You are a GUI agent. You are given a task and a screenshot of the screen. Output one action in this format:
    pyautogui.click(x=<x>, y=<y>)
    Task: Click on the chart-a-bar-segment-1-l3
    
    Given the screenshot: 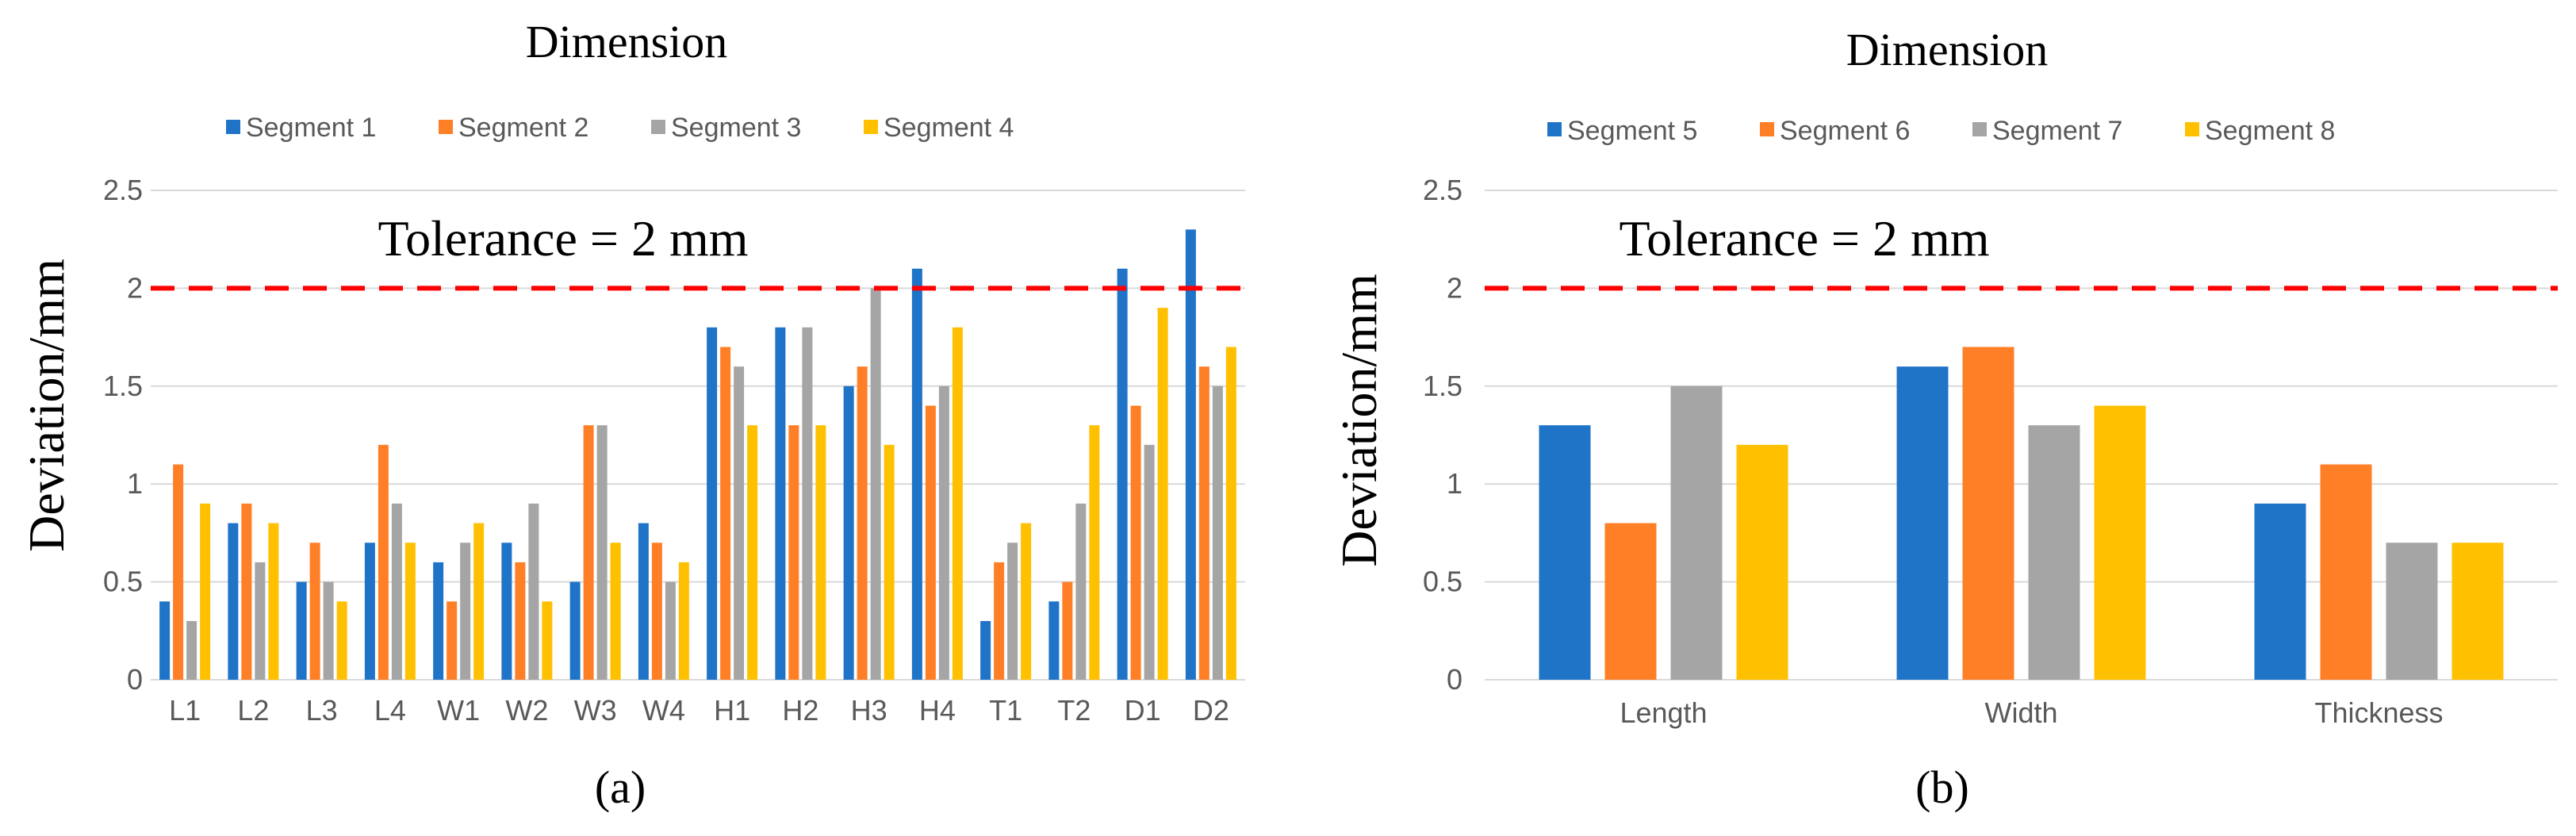 What is the action you would take?
    pyautogui.click(x=301, y=631)
    